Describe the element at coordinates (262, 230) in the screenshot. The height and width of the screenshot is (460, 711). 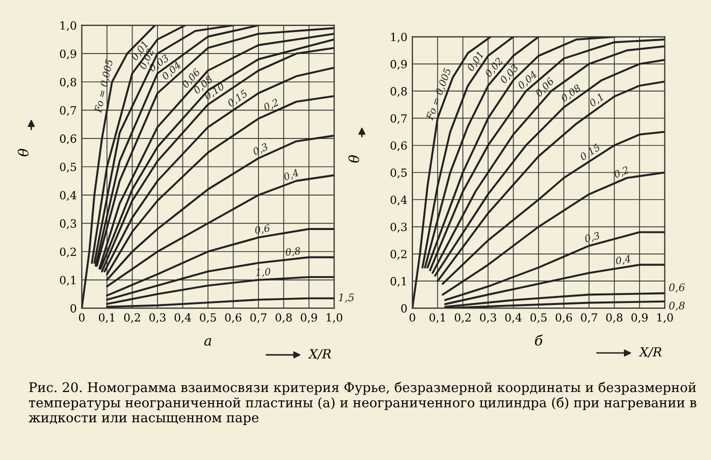
I see `text: 0,6` at that location.